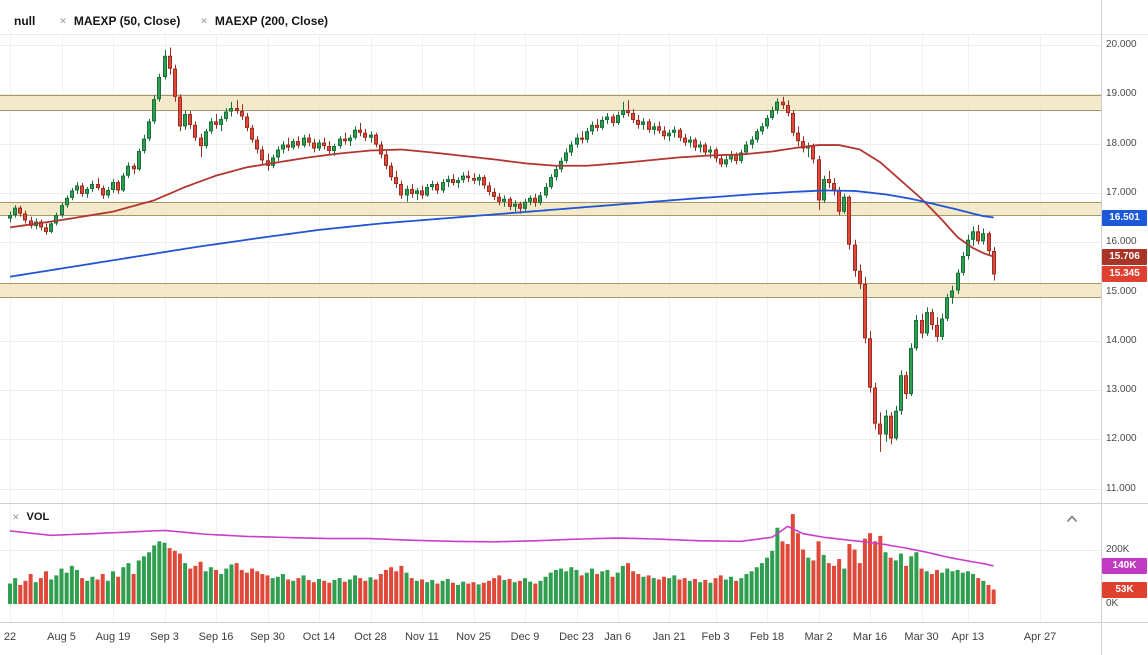  I want to click on price-tick-label: 13.000, so click(1121, 390).